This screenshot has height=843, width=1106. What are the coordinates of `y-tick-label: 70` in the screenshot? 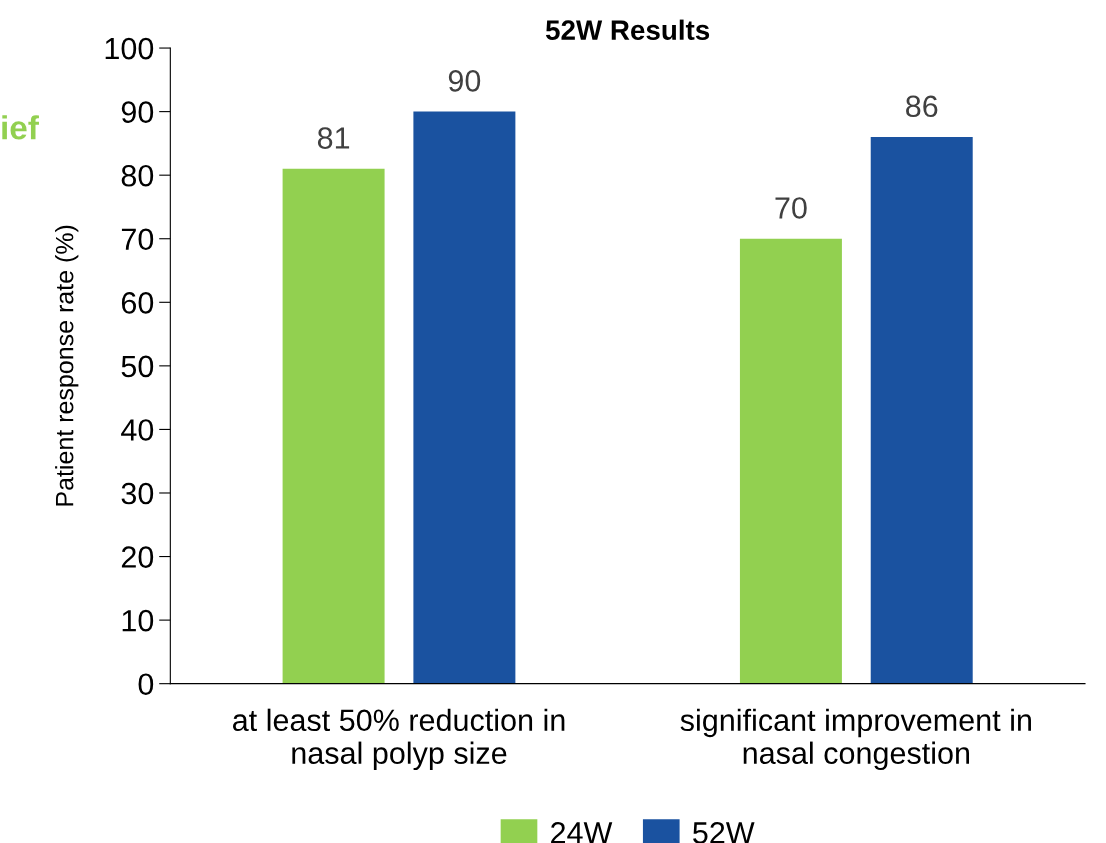 It's located at (137, 239).